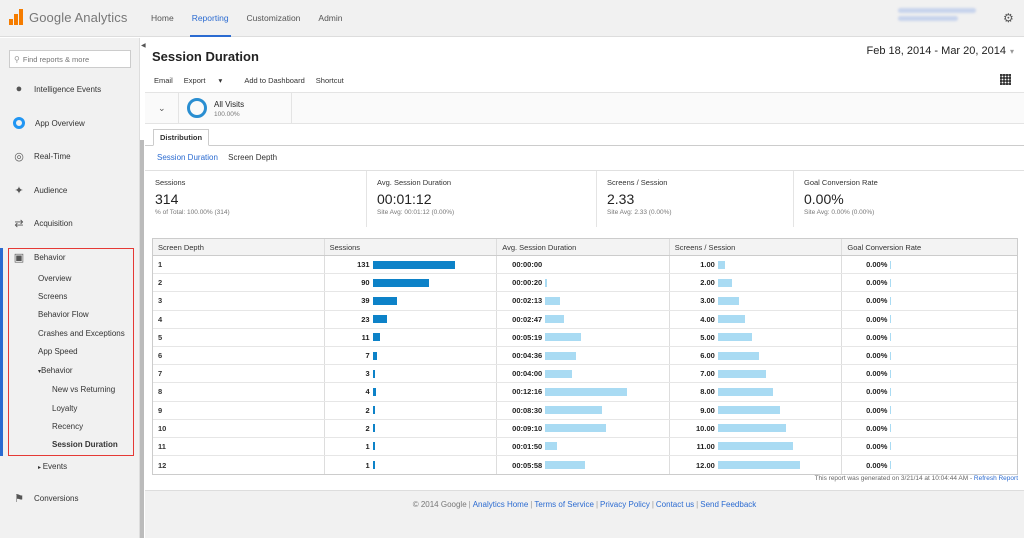  What do you see at coordinates (411, 465) in the screenshot?
I see `cell-sessions: 1` at bounding box center [411, 465].